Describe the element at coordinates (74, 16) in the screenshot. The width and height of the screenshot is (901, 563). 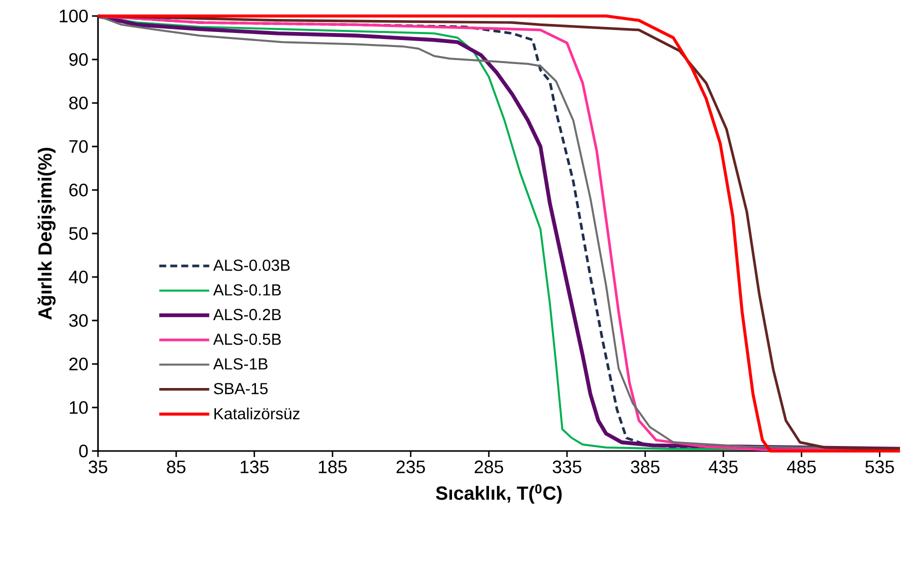
I see `y-tick-label: 100` at that location.